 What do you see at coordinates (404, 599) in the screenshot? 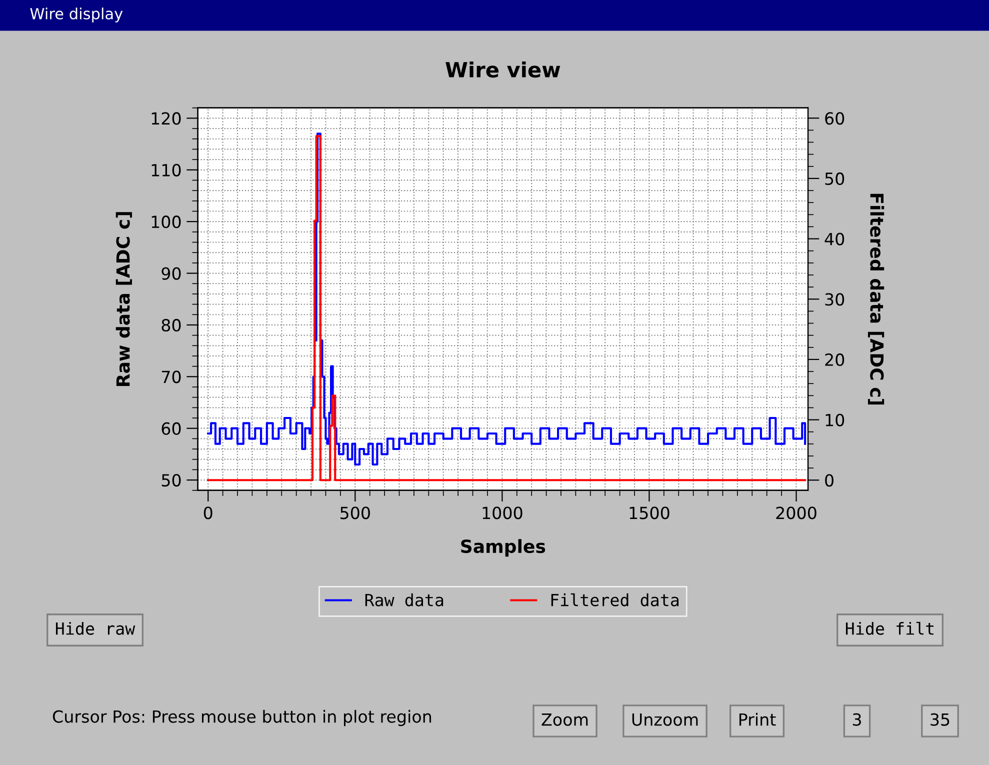
I see `legend-label: Raw data` at bounding box center [404, 599].